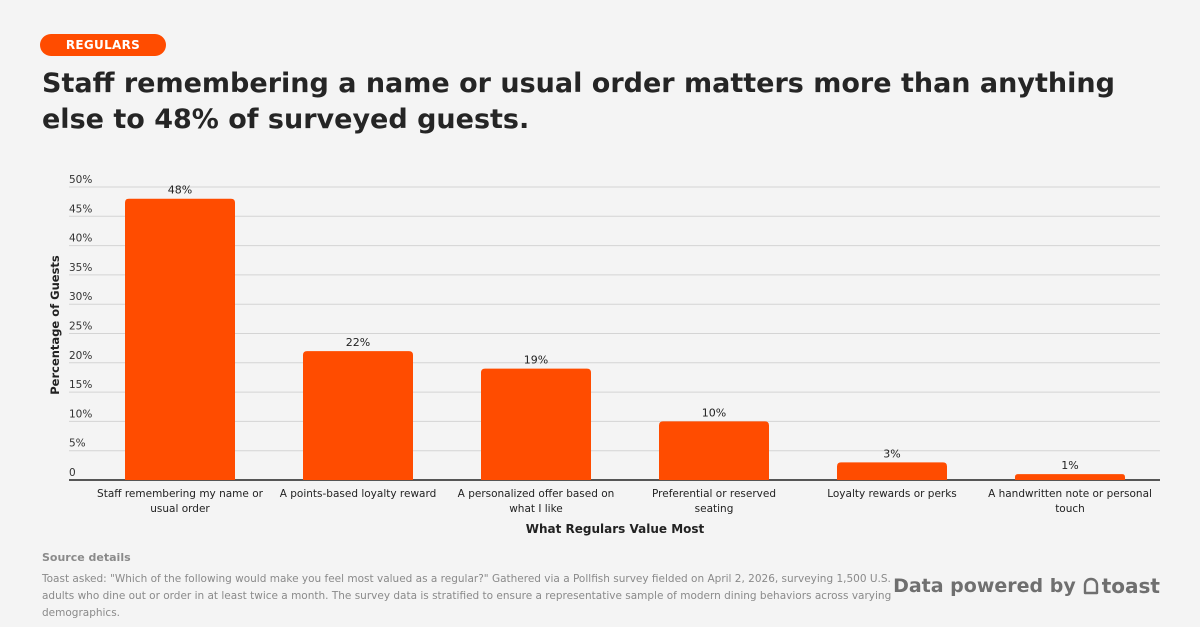  I want to click on data-label: 1%, so click(1069, 465).